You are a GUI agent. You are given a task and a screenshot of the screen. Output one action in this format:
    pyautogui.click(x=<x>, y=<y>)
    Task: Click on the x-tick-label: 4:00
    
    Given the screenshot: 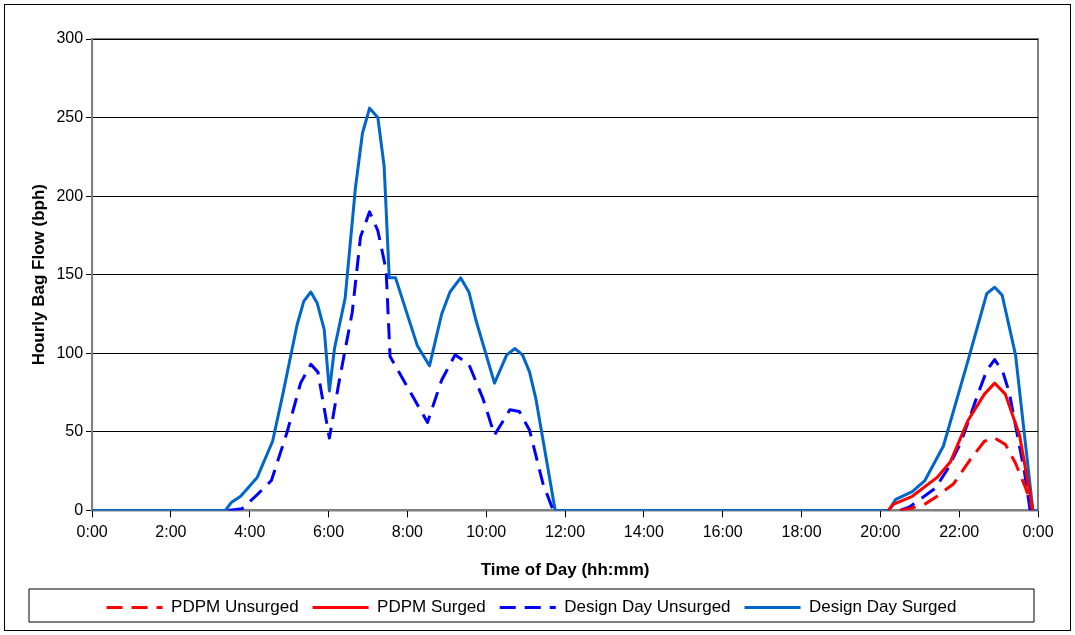 What is the action you would take?
    pyautogui.click(x=250, y=532)
    